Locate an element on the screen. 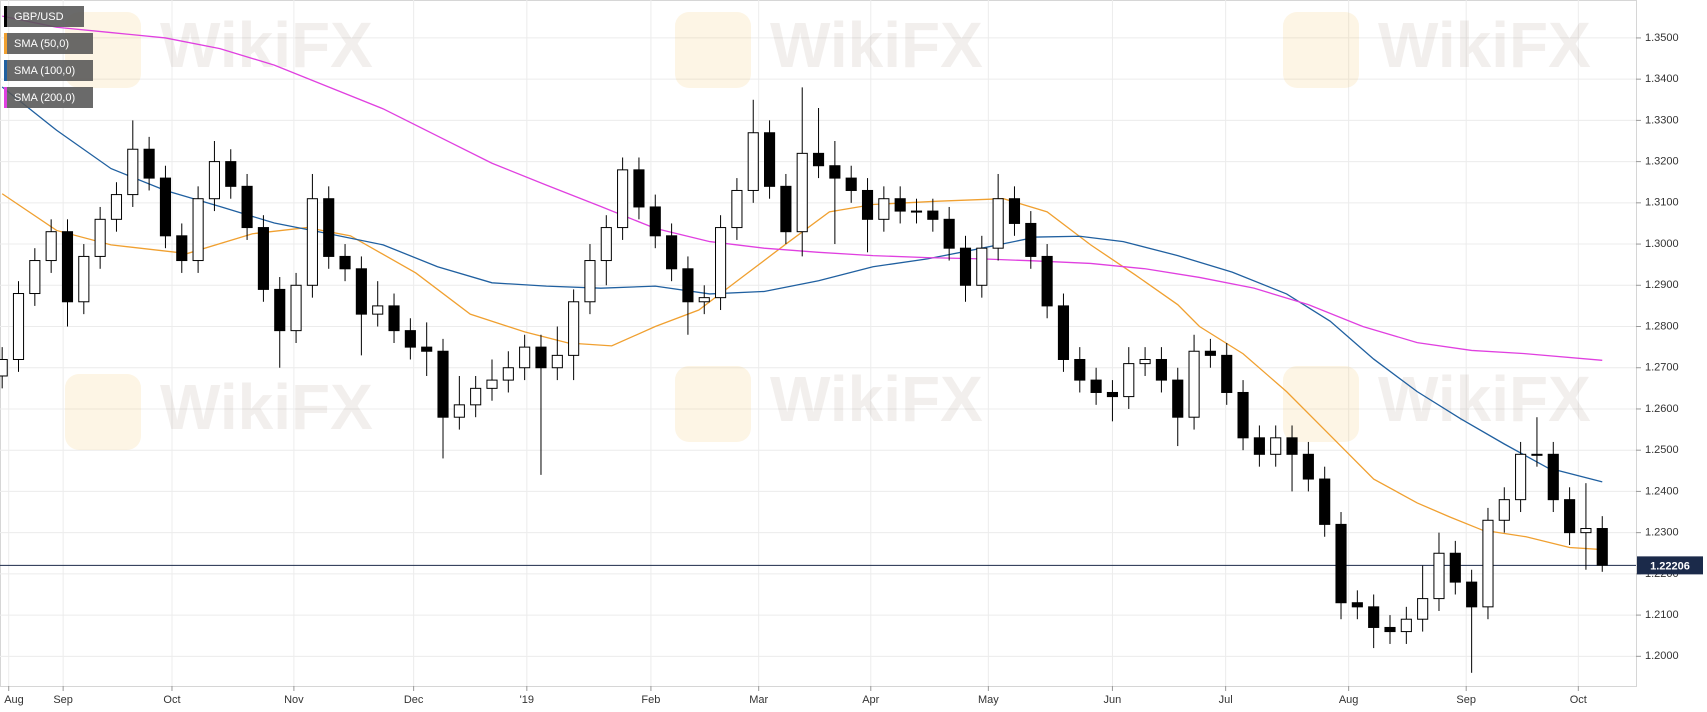 This screenshot has width=1707, height=712. last-price-label: 1.22206 is located at coordinates (1670, 566).